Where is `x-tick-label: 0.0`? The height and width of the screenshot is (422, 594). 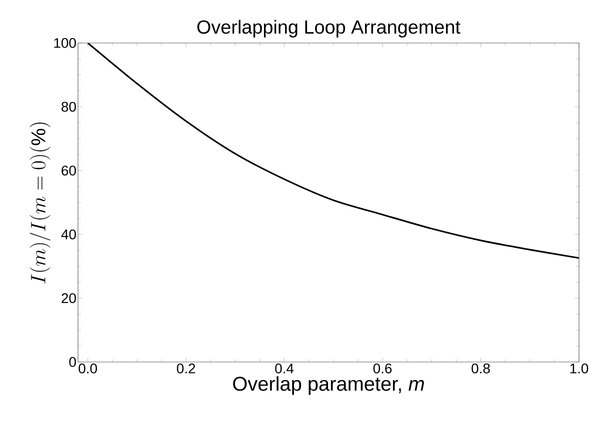 x-tick-label: 0.0 is located at coordinates (87, 369).